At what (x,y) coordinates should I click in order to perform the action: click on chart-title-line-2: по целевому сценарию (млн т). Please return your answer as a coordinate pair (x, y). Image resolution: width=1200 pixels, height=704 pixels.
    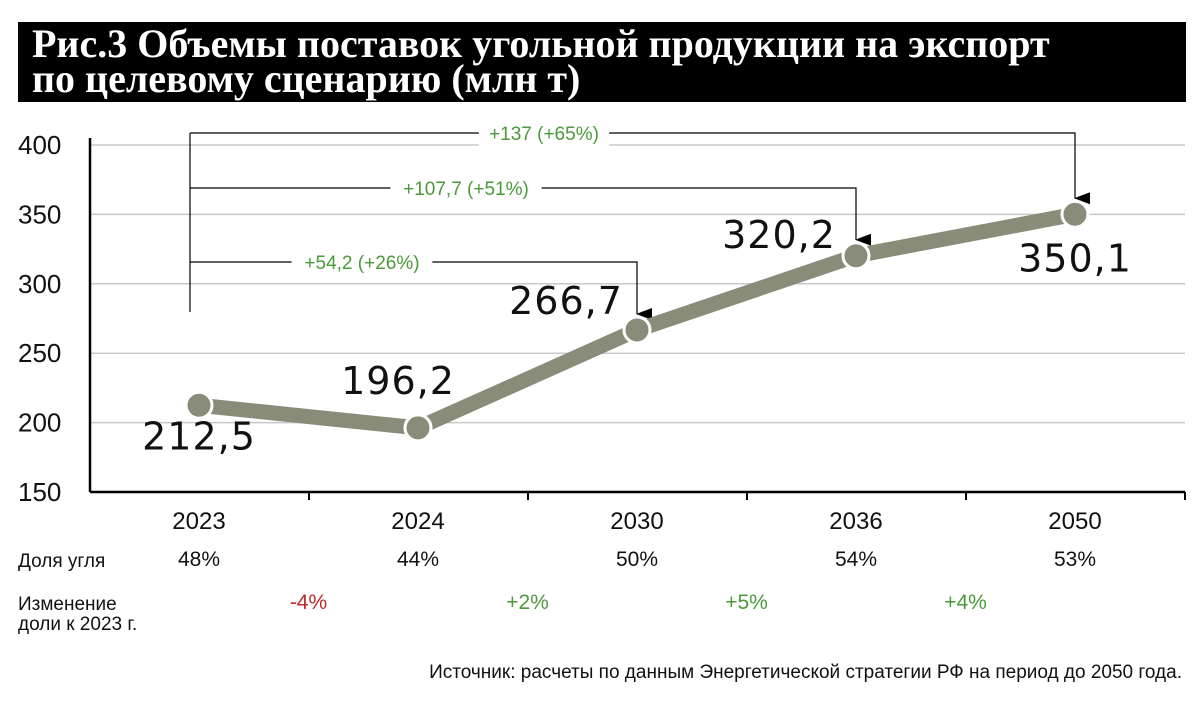
    Looking at the image, I should click on (306, 78).